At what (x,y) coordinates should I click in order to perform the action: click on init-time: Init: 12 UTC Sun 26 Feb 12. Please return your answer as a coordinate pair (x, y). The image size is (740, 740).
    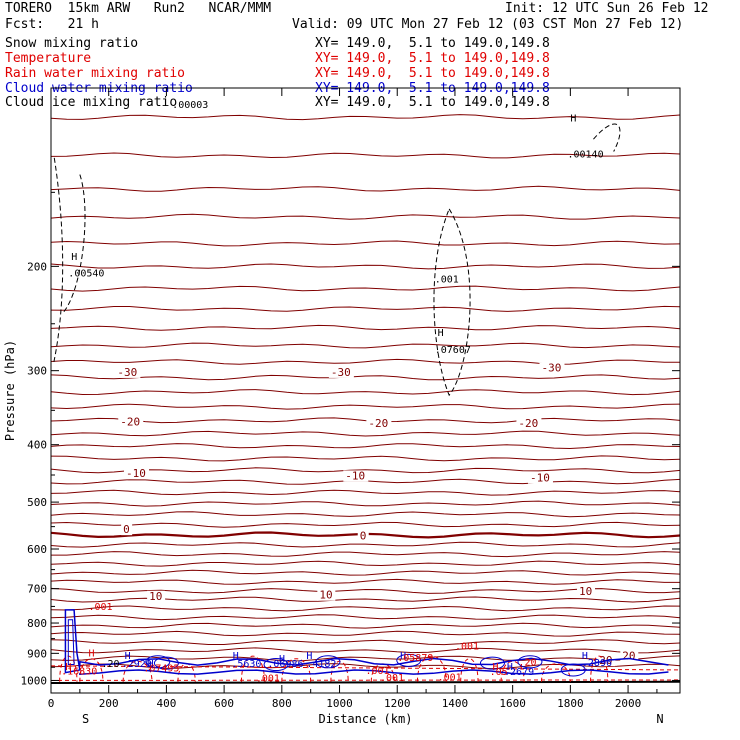
    Looking at the image, I should click on (607, 8).